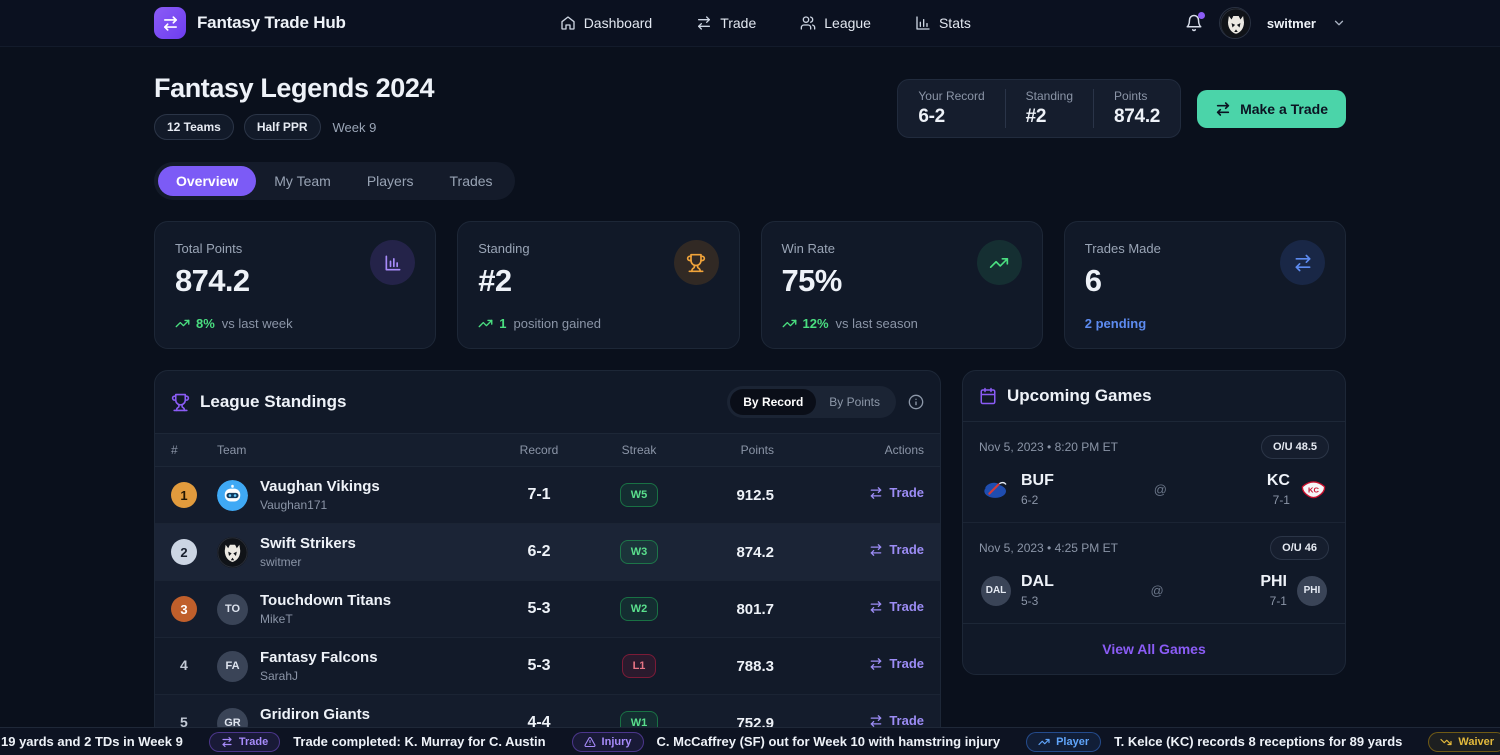  What do you see at coordinates (1291, 23) in the screenshot?
I see `username: switmer` at bounding box center [1291, 23].